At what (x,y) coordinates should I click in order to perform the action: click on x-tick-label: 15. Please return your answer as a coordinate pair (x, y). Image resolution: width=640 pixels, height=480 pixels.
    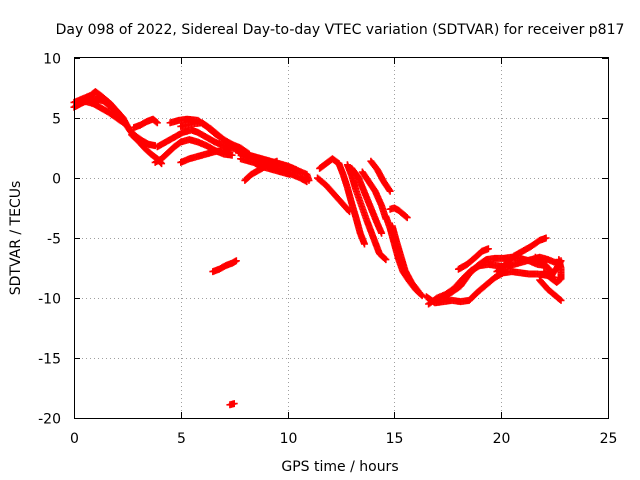
    Looking at the image, I should click on (395, 439).